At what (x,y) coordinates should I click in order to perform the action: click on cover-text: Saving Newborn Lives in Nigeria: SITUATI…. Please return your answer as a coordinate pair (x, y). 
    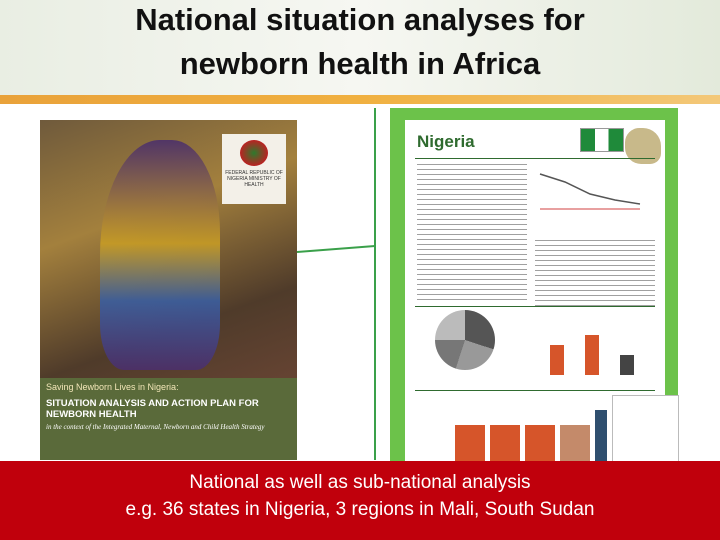
    Looking at the image, I should click on (168, 419).